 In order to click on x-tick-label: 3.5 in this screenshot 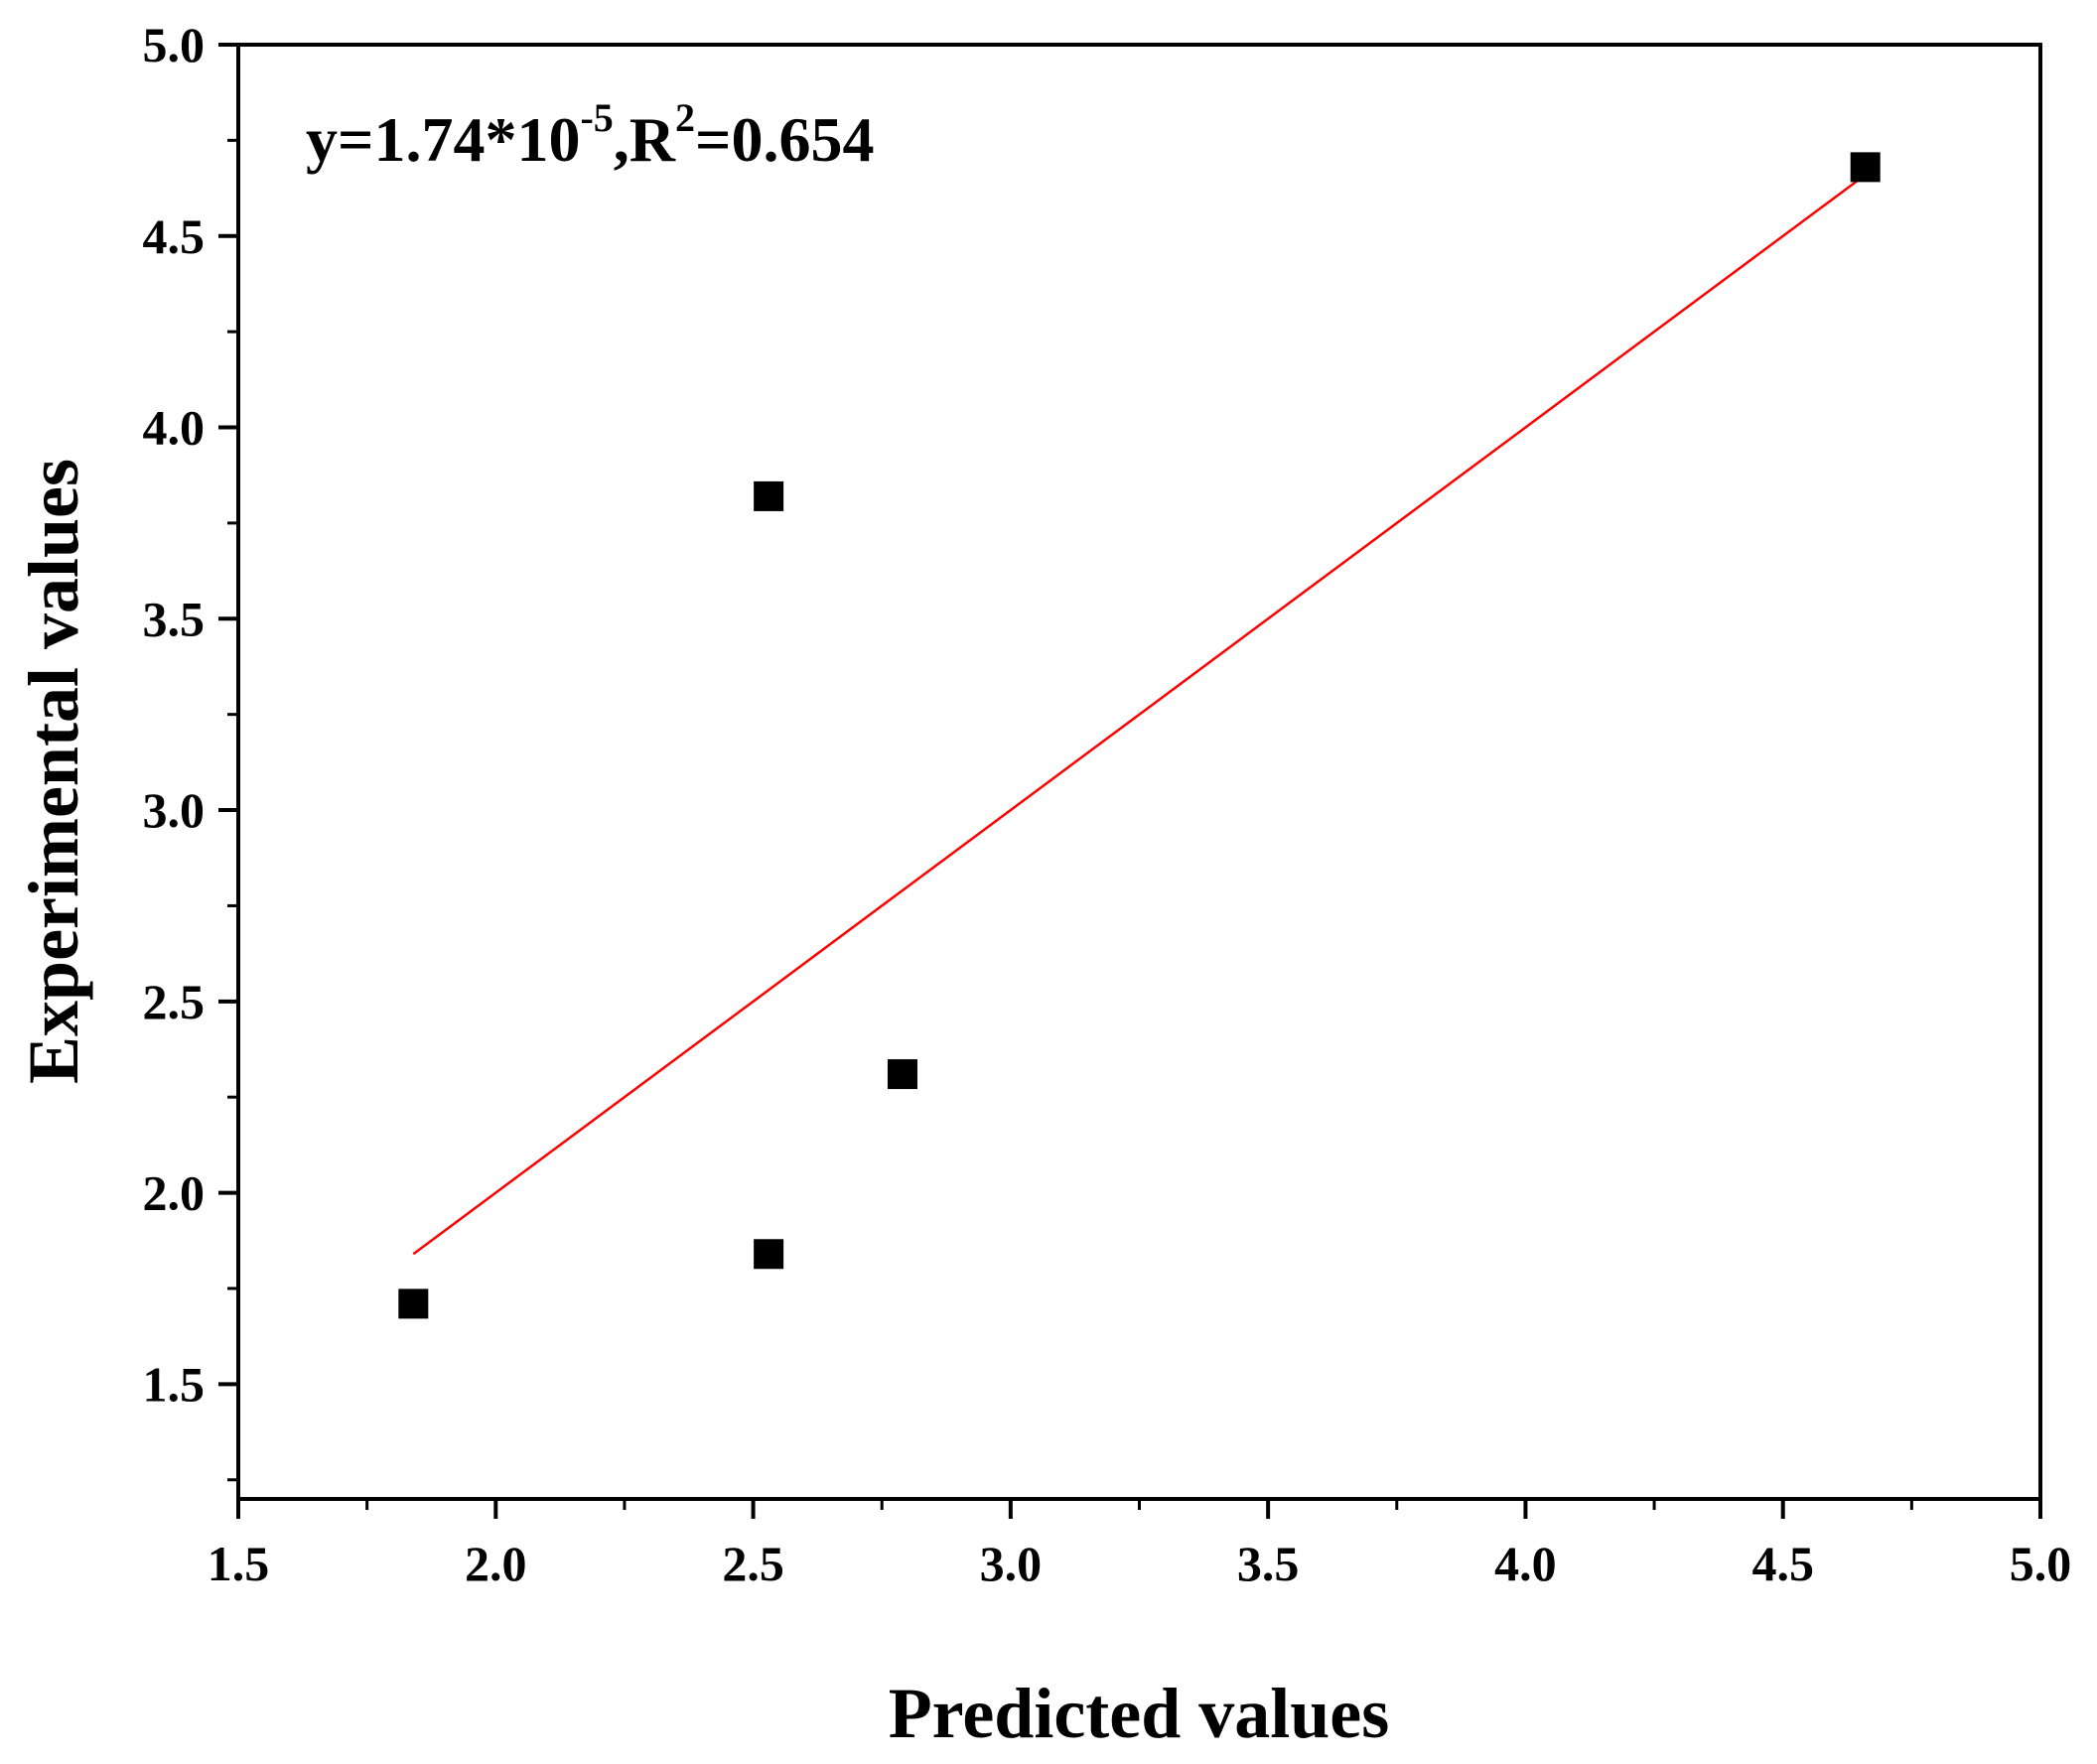, I will do `click(1268, 1564)`.